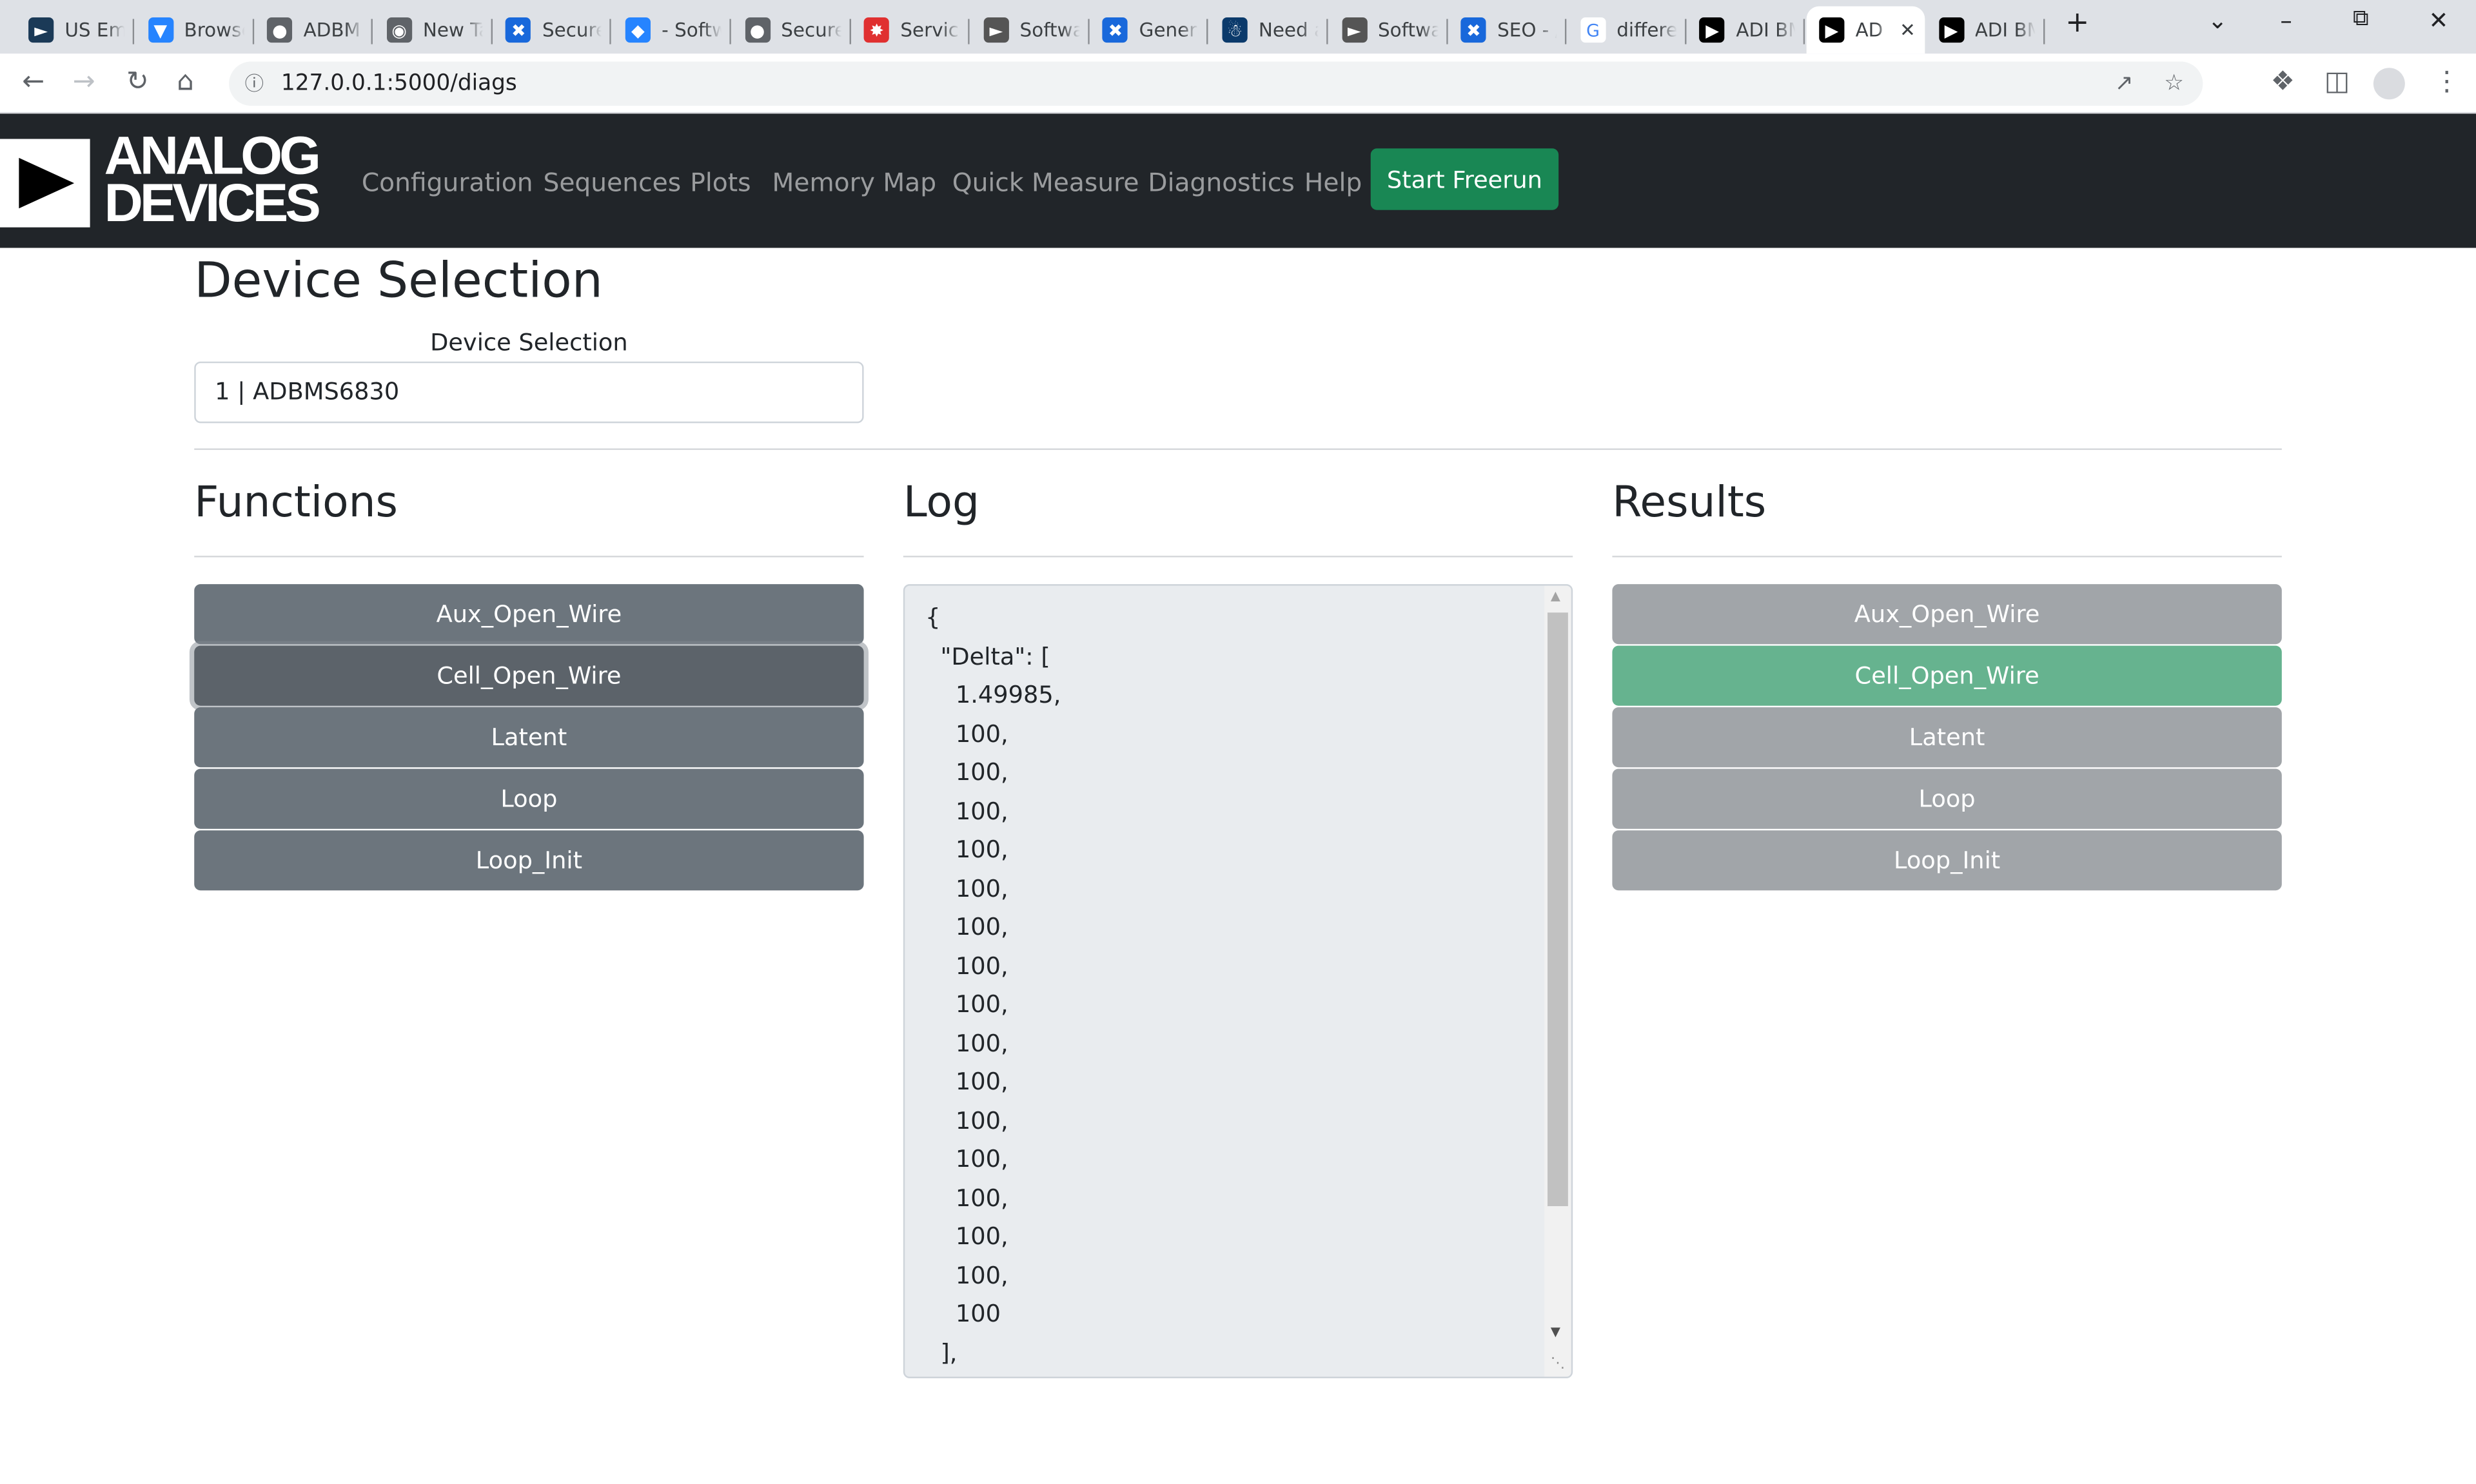 The image size is (2476, 1484). Describe the element at coordinates (1555, 1331) in the screenshot. I see `scroll-down-icon: ▼` at that location.